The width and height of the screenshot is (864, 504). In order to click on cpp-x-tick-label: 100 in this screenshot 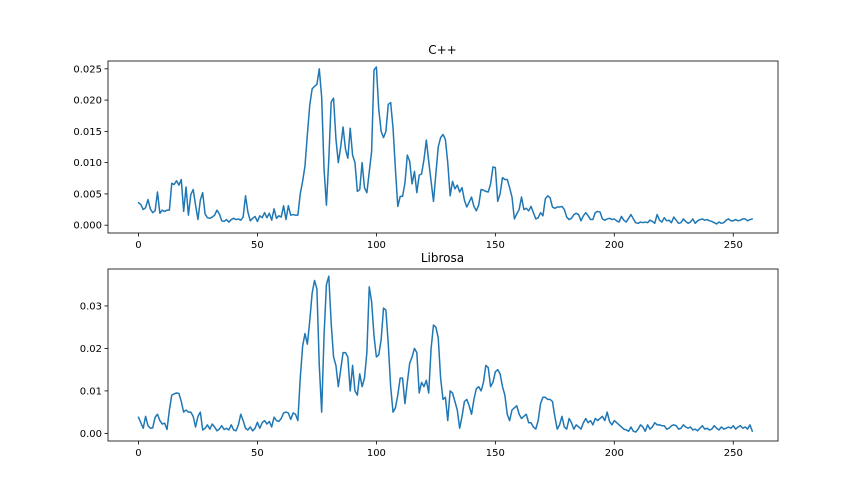, I will do `click(376, 245)`.